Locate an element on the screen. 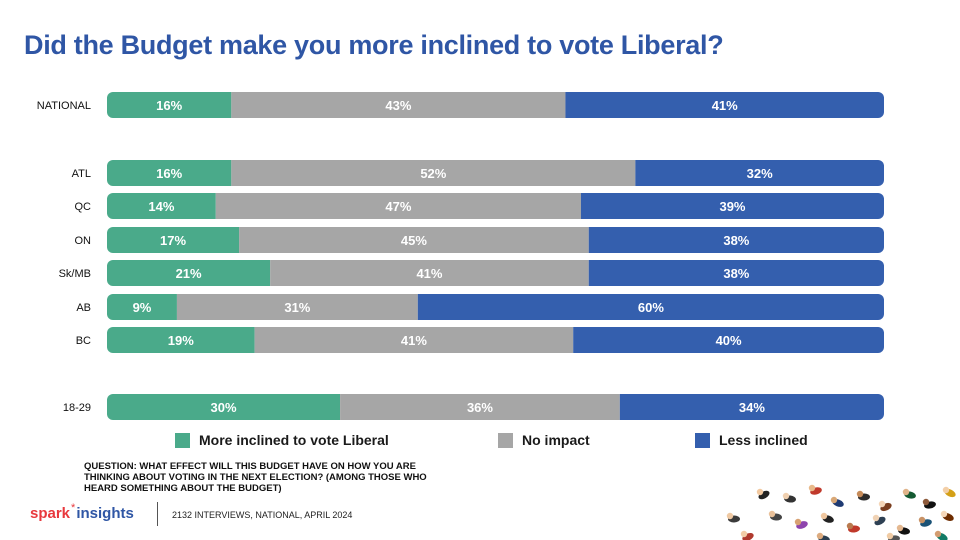  category-label-18-29: 18-29 is located at coordinates (77, 408).